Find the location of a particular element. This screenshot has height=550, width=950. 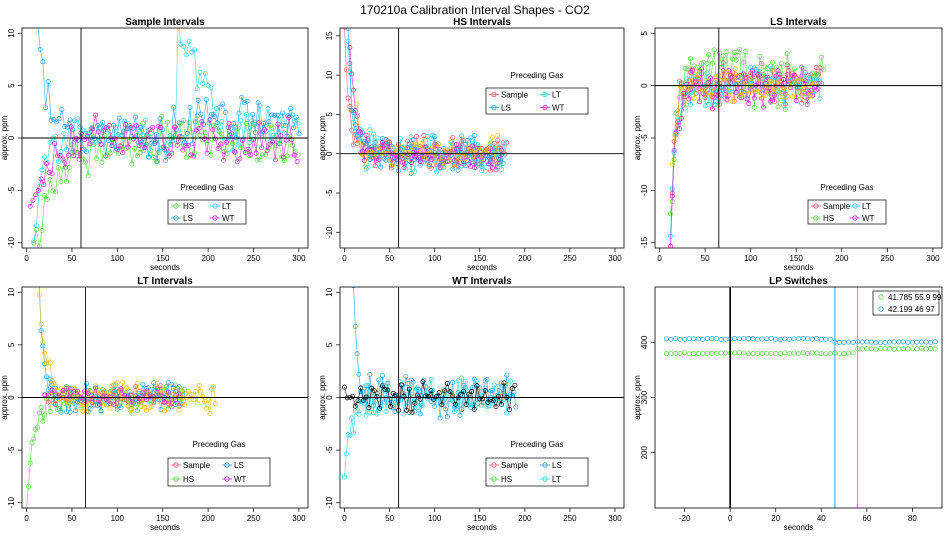

y-tick-label: 5 is located at coordinates (11, 344).